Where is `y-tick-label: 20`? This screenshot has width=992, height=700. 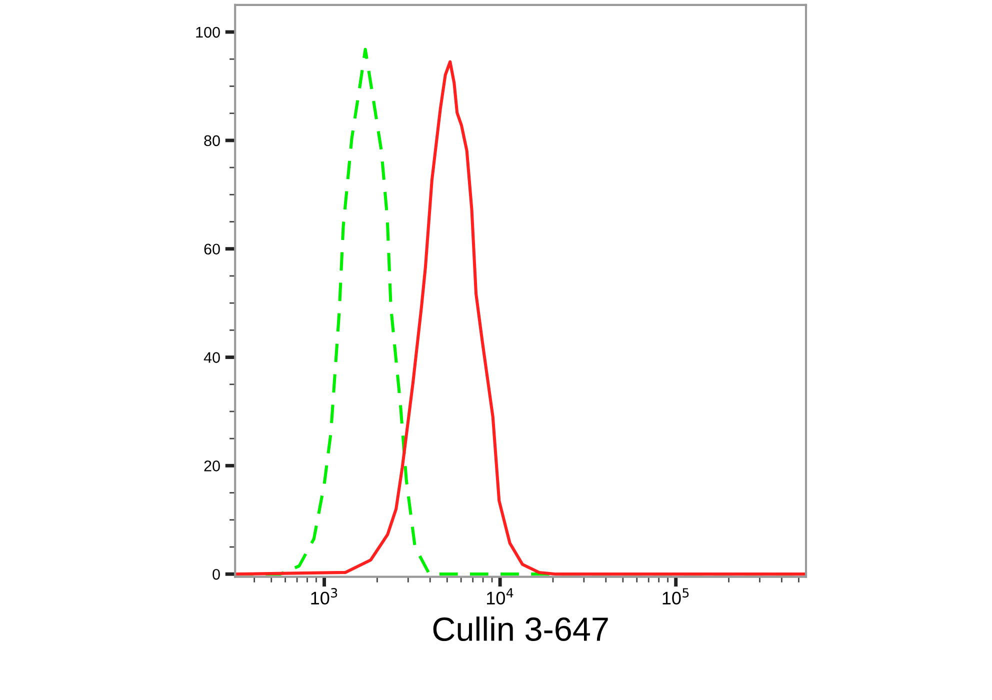 y-tick-label: 20 is located at coordinates (212, 466).